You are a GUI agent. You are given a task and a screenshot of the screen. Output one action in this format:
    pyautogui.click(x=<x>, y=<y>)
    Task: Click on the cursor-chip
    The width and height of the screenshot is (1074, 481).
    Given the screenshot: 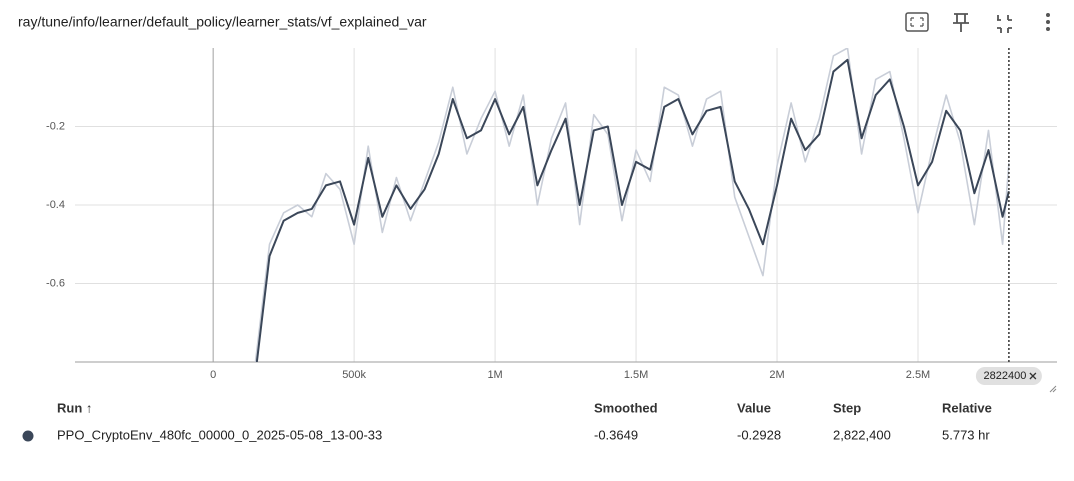 What is the action you would take?
    pyautogui.click(x=1008, y=376)
    